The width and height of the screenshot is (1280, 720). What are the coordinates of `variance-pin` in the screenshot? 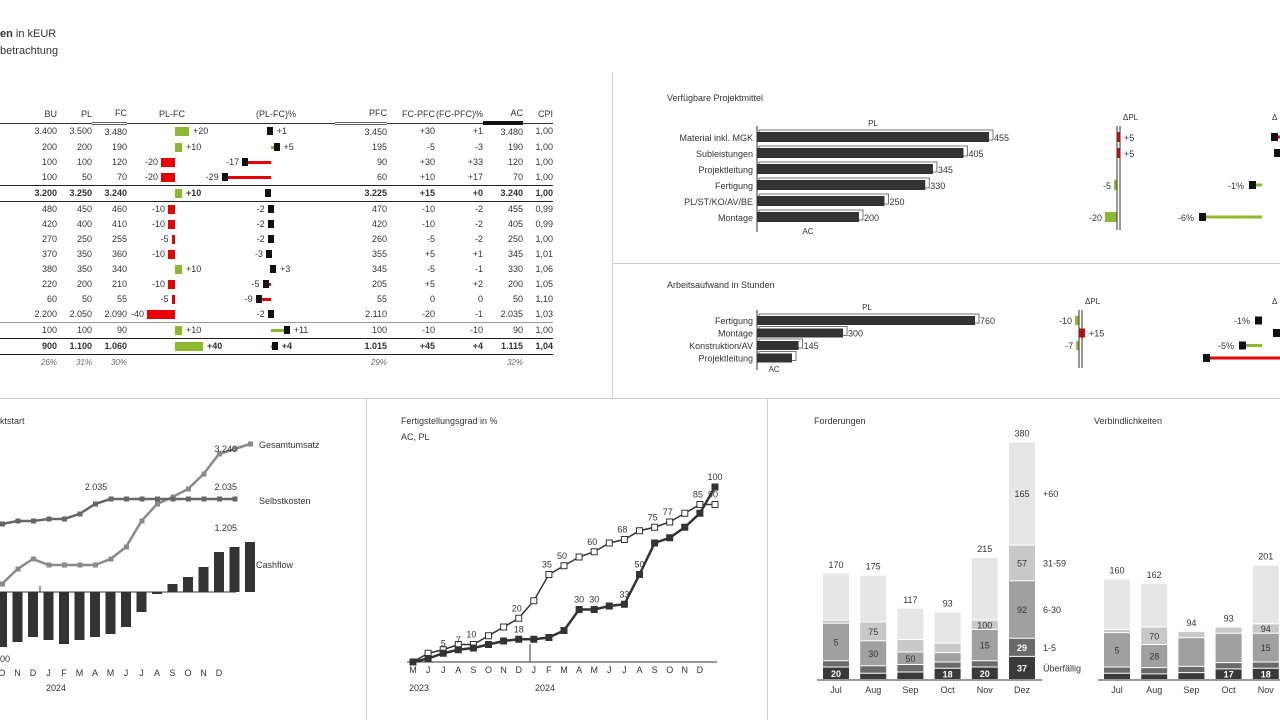 It's located at (263, 299).